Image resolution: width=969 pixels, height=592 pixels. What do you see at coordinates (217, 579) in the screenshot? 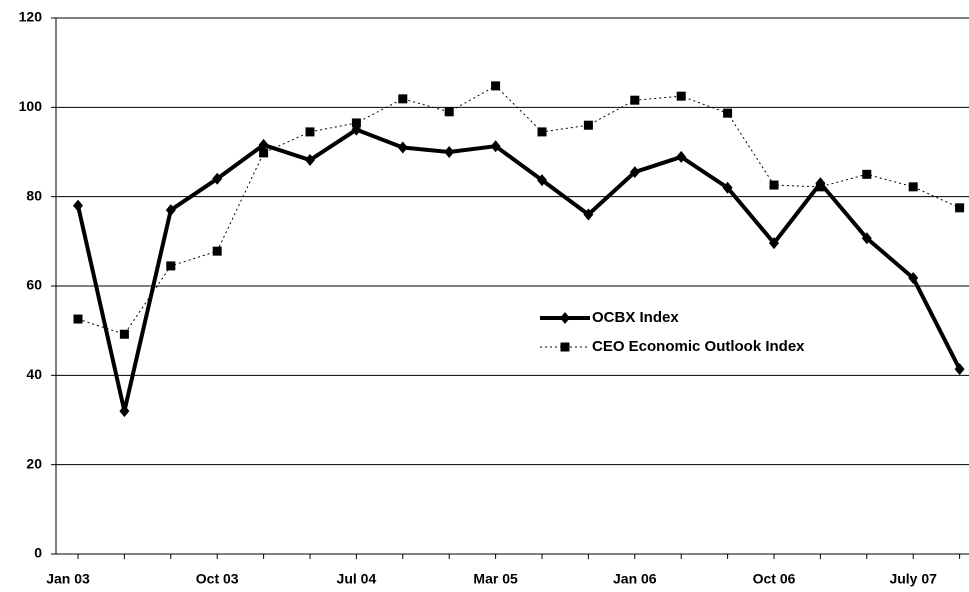
I see `x-tick-label: Oct 03` at bounding box center [217, 579].